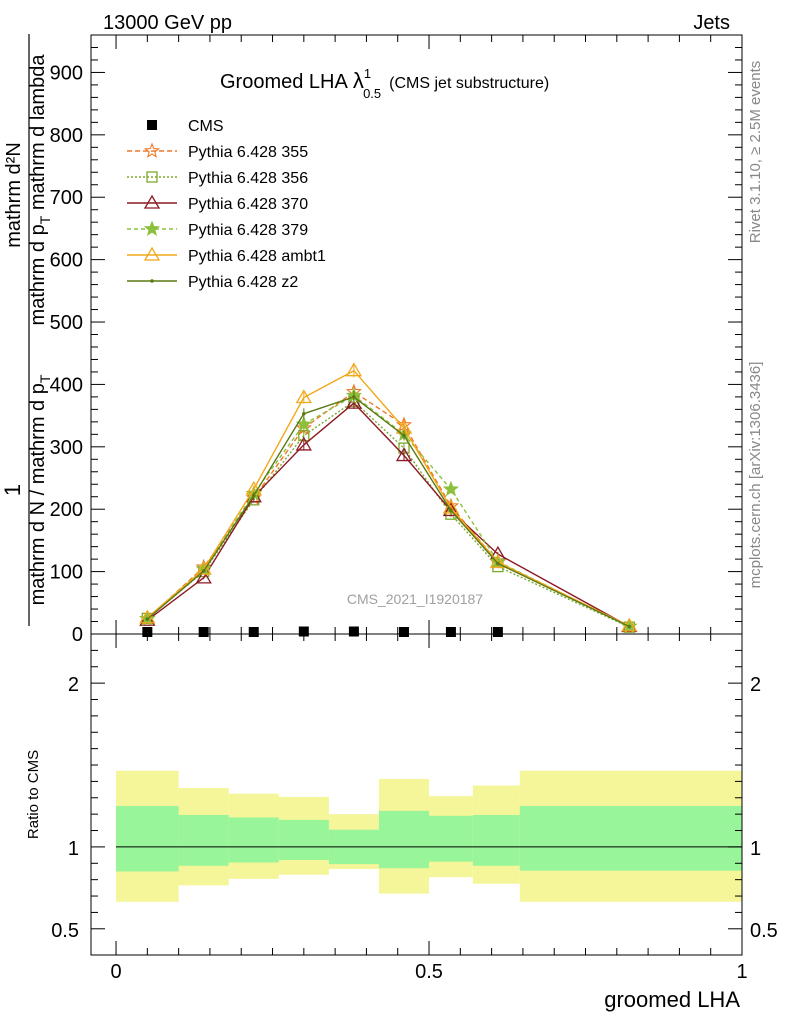 The width and height of the screenshot is (786, 1024). What do you see at coordinates (248, 204) in the screenshot?
I see `legend-label: Pythia 6.428 370` at bounding box center [248, 204].